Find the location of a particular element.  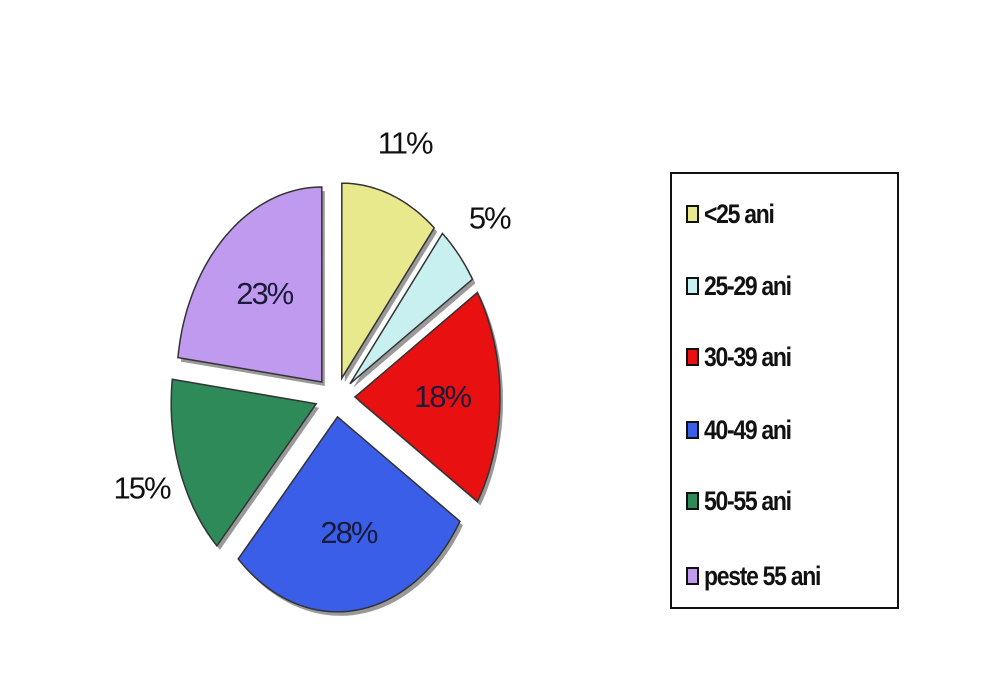

legend-label: 25-29 ani is located at coordinates (748, 285).